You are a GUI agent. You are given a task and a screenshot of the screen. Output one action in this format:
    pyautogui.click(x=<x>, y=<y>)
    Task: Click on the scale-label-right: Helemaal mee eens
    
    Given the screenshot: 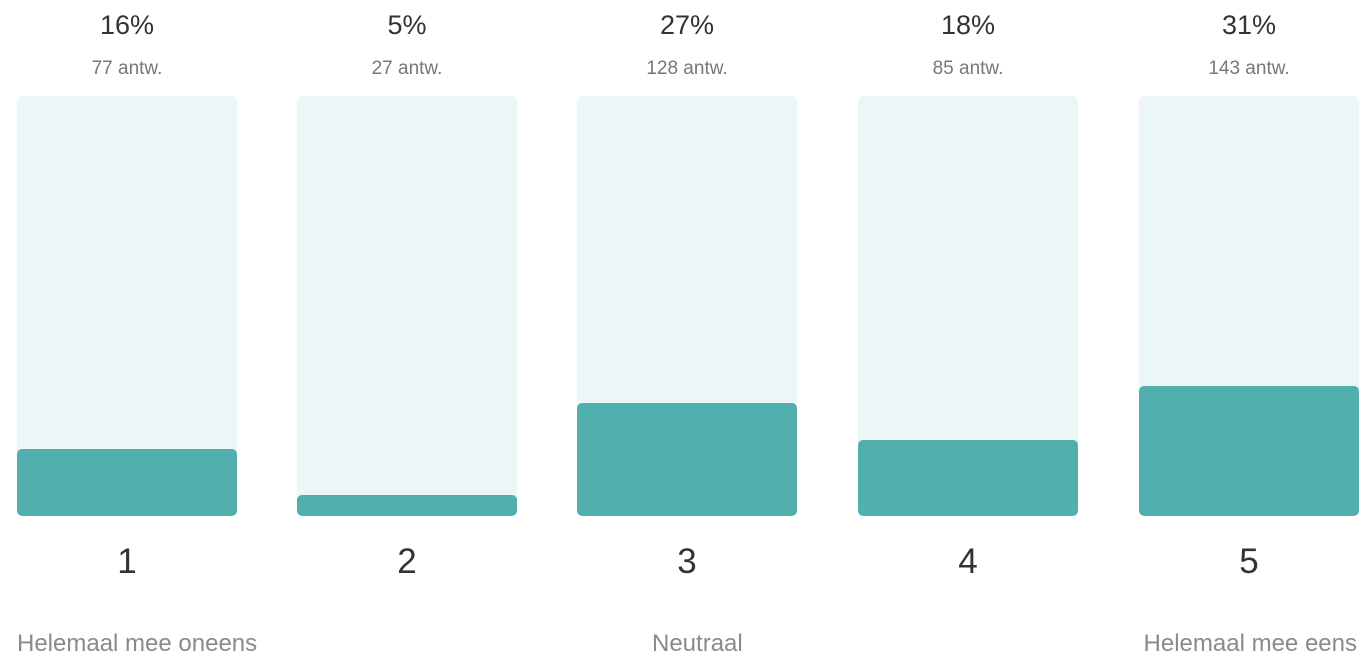 What is the action you would take?
    pyautogui.click(x=1250, y=643)
    